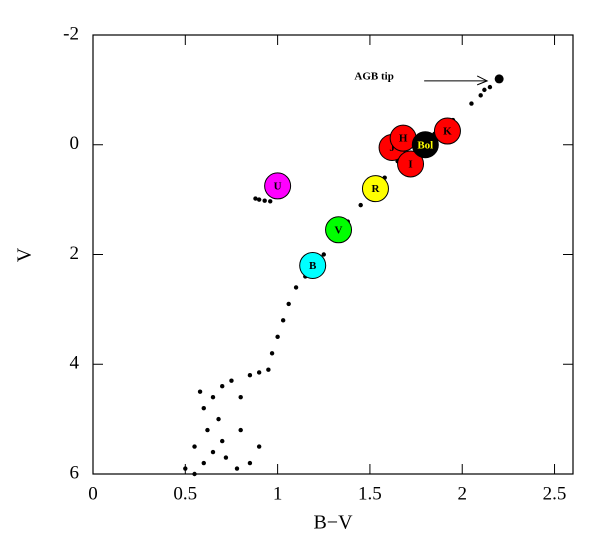 The width and height of the screenshot is (609, 554). I want to click on agb-tip-point, so click(499, 79).